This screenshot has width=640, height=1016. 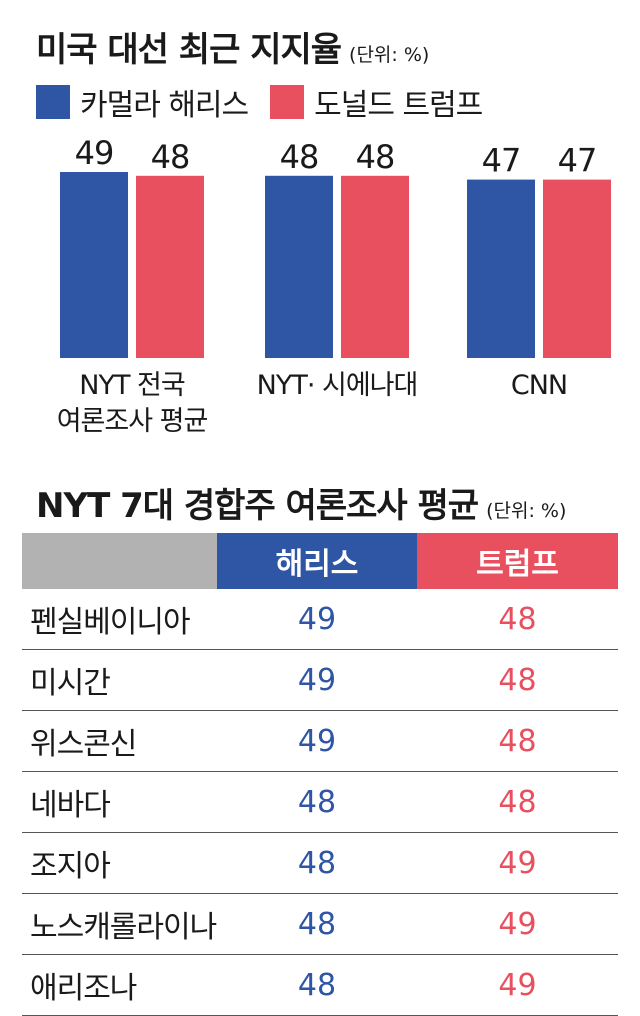 I want to click on table-row: 위스콘신 49 48, so click(x=320, y=741).